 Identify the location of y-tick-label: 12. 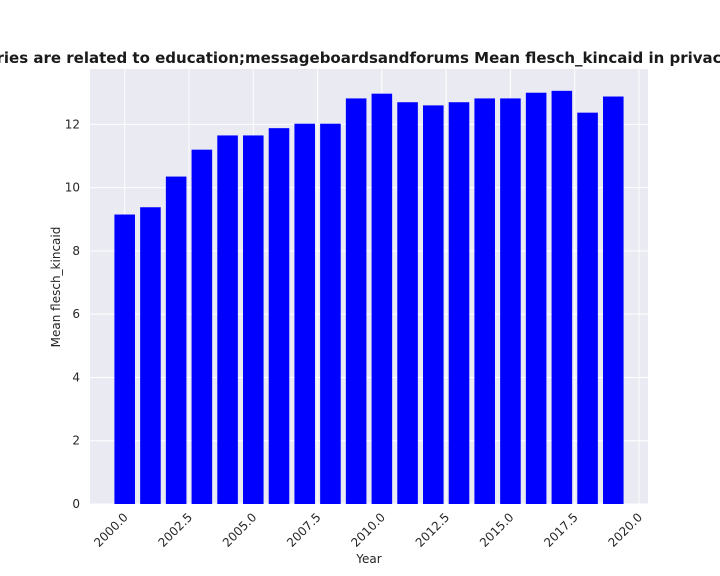
(72, 124).